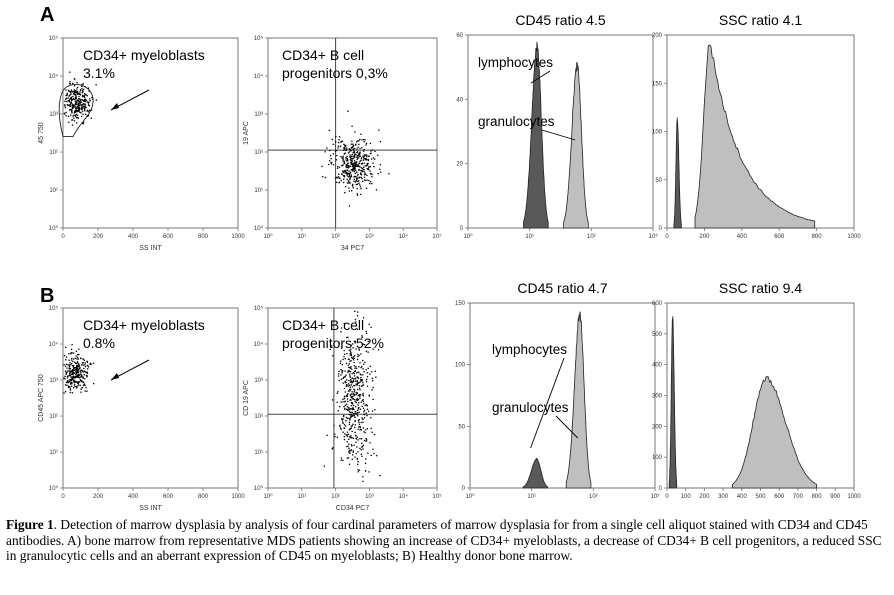 The image size is (894, 595). I want to click on y-tick-label: 0, so click(462, 229).